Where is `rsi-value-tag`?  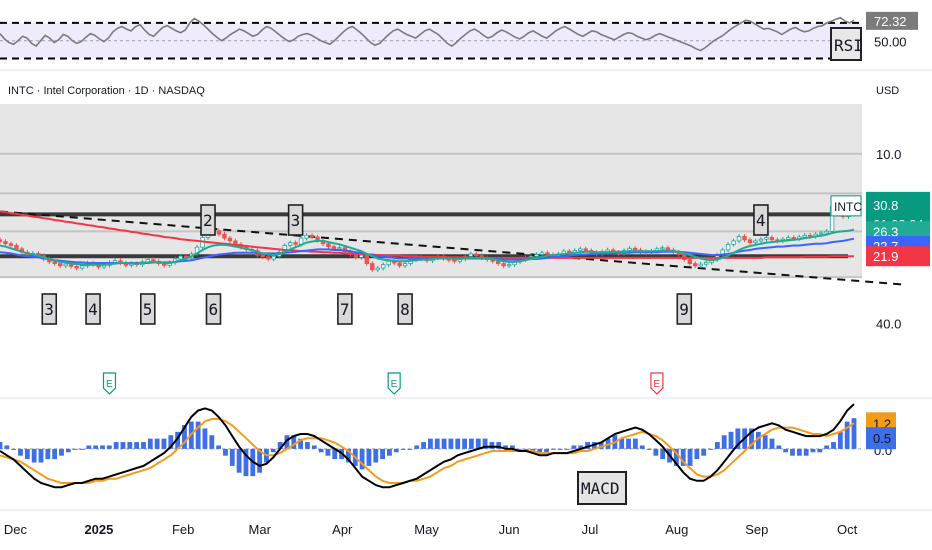
rsi-value-tag is located at coordinates (892, 20).